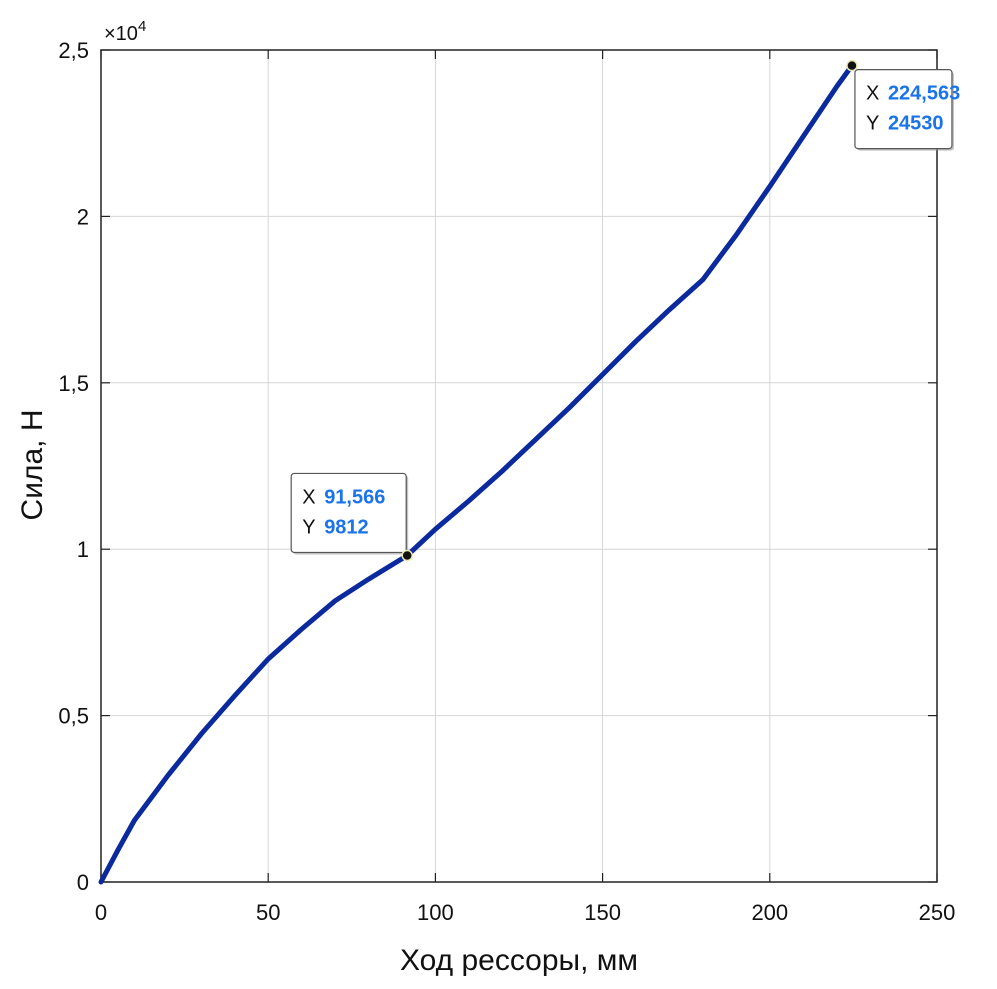 The image size is (997, 989). Describe the element at coordinates (83, 882) in the screenshot. I see `y-tick-label: 0` at that location.